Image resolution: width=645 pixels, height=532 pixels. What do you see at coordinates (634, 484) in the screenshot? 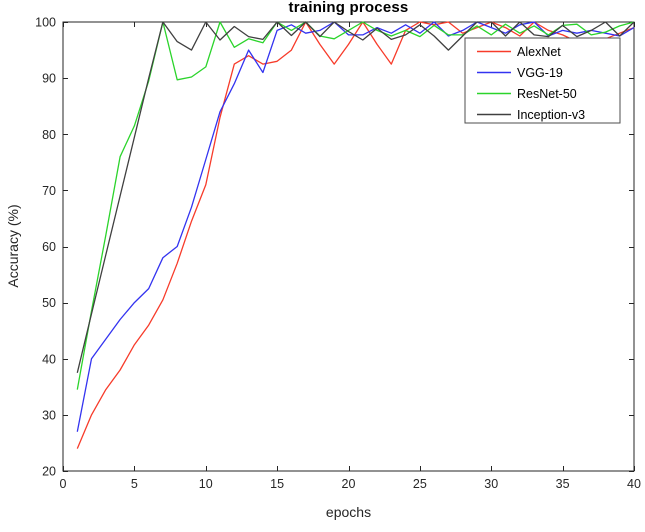
I see `x-tick-label-40: 40` at bounding box center [634, 484].